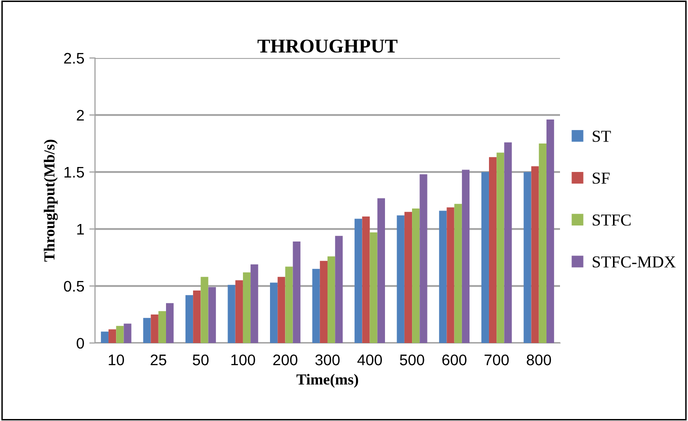  I want to click on y-tick-label: 1.5, so click(74, 172).